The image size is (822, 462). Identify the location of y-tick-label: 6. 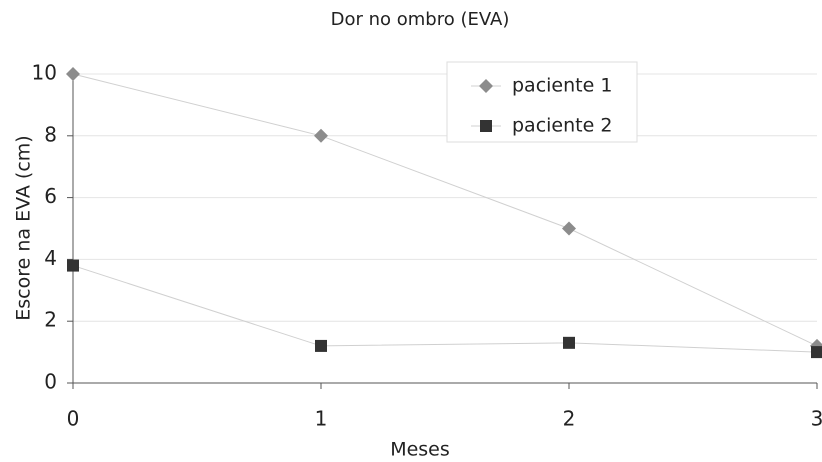
(50, 196).